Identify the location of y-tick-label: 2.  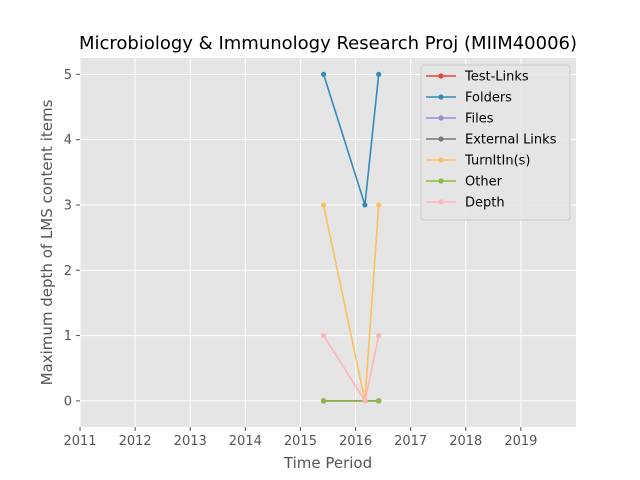
(68, 271).